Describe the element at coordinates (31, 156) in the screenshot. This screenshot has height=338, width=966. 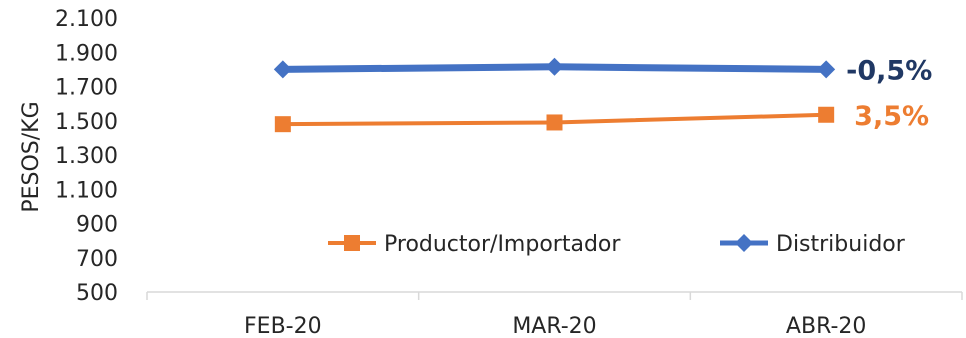
I see `y-axis-label: PESOS/KG` at that location.